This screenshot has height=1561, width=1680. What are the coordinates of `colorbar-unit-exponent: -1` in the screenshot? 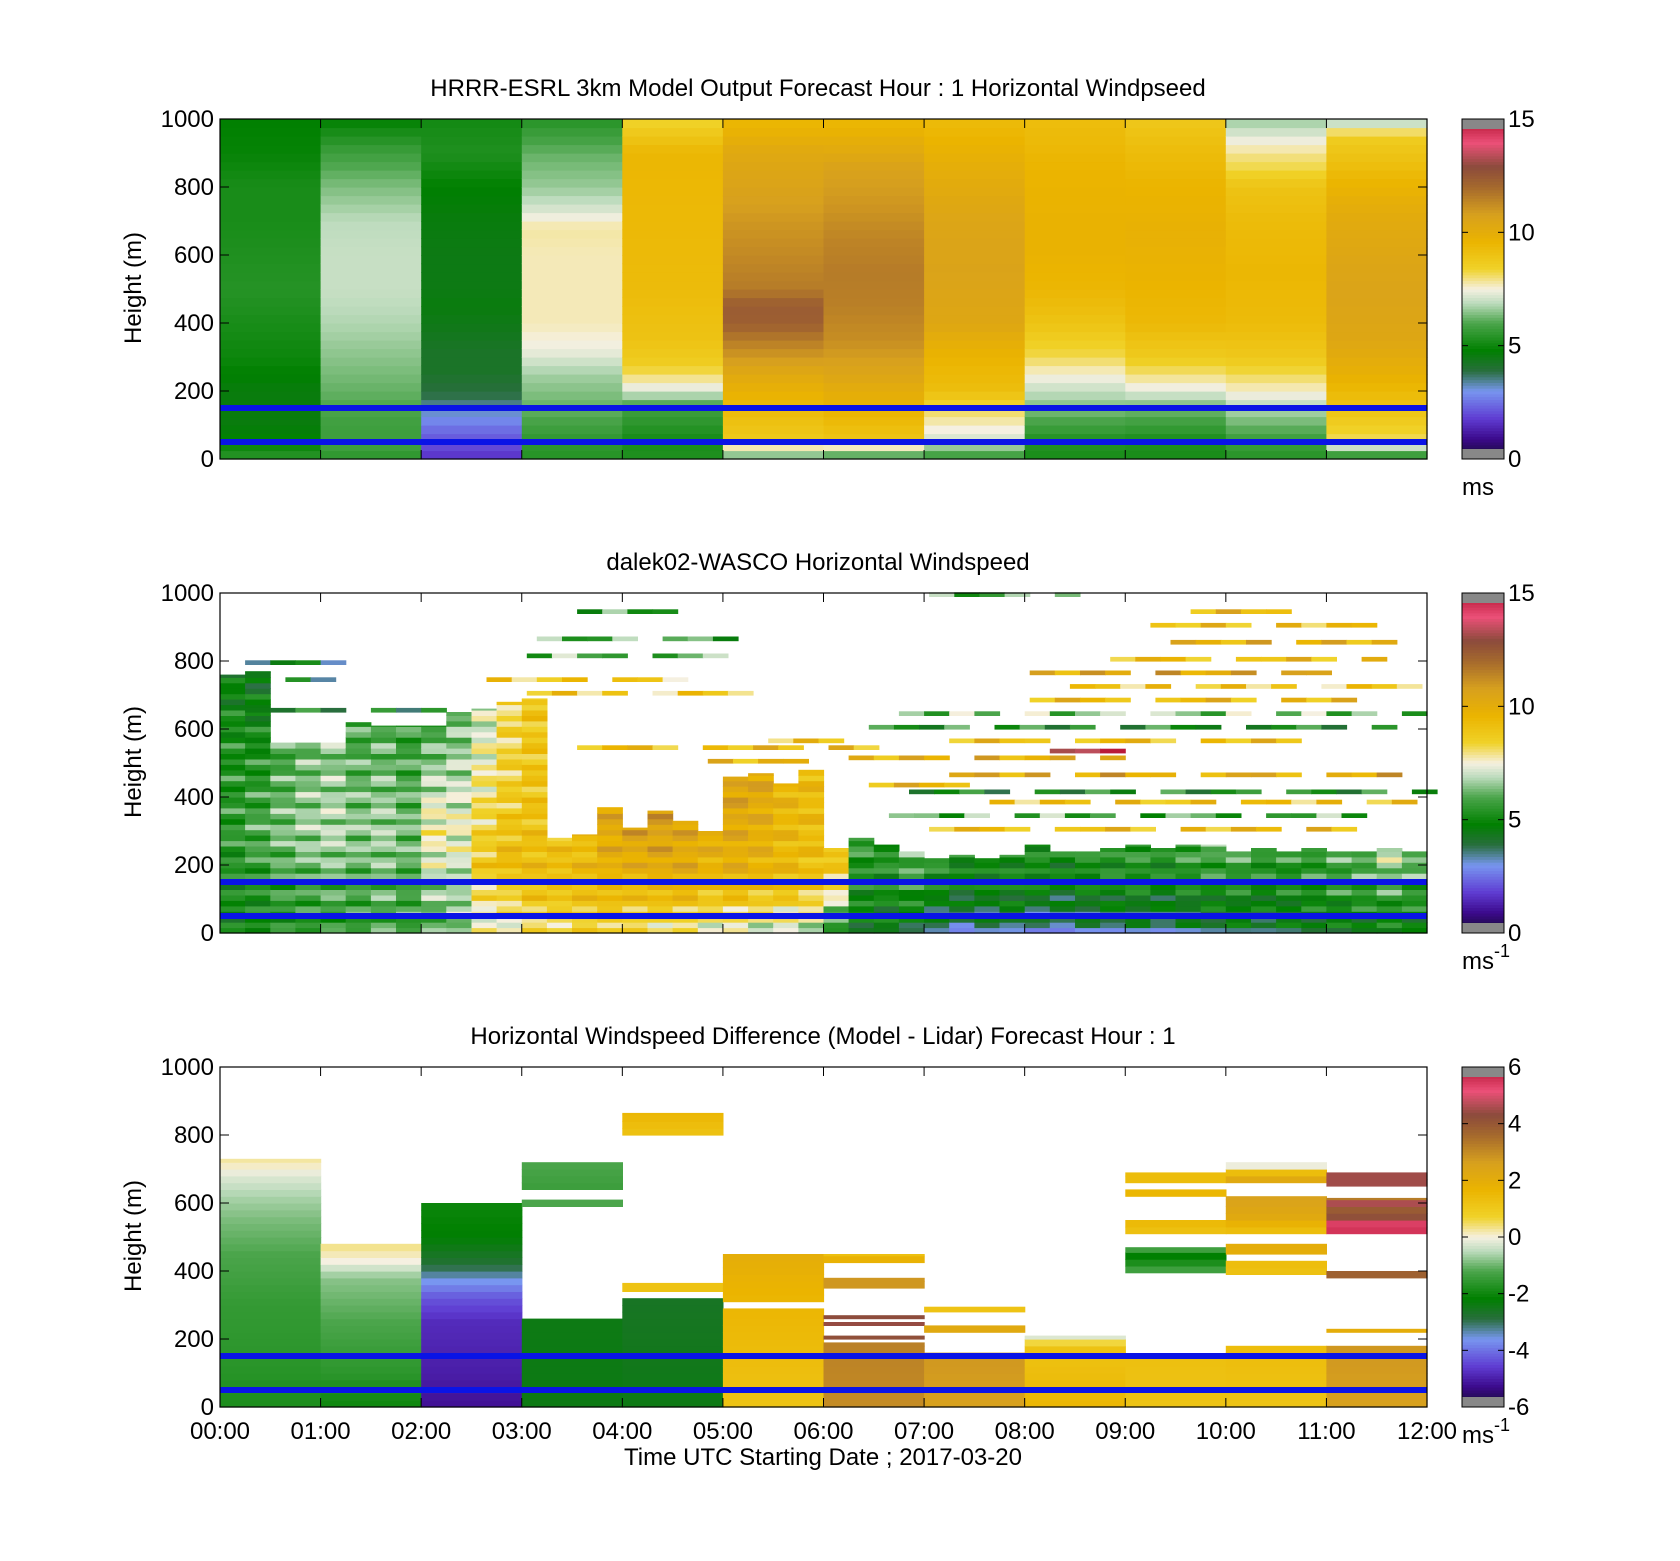 It's located at (1502, 951).